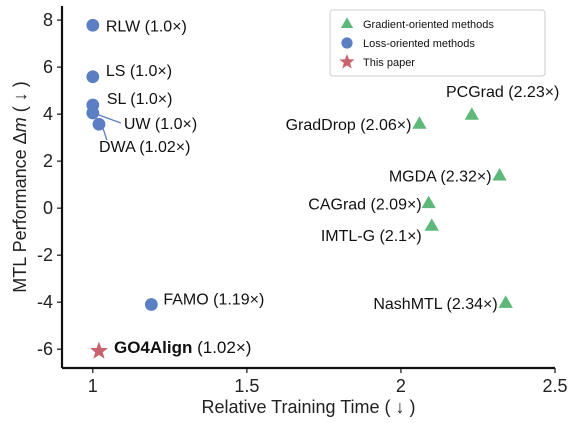  I want to click on x-tick-label: 2, so click(401, 386).